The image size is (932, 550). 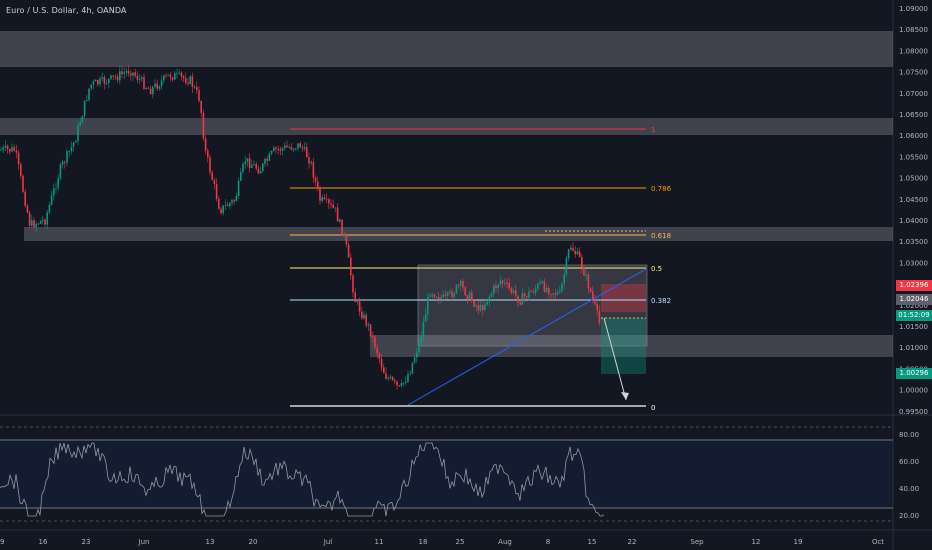 I want to click on trendline, so click(x=527, y=337).